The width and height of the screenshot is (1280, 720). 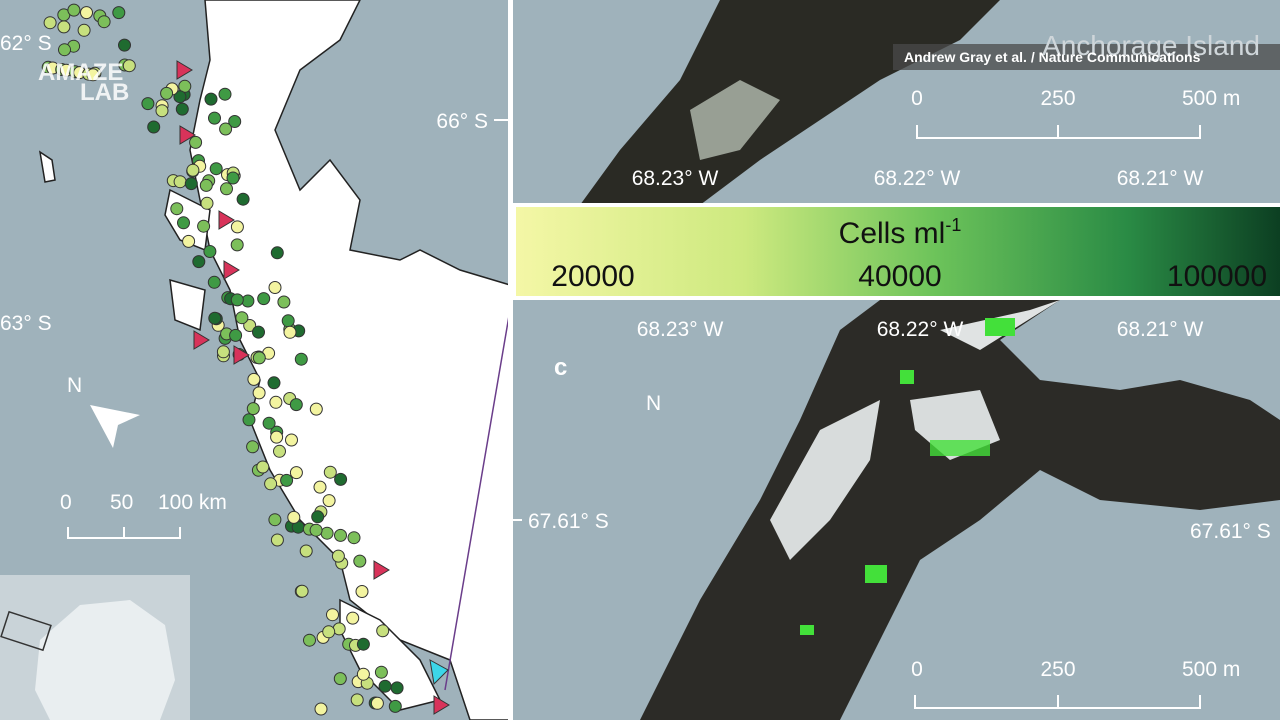 What do you see at coordinates (1058, 132) in the screenshot?
I see `scale-bar` at bounding box center [1058, 132].